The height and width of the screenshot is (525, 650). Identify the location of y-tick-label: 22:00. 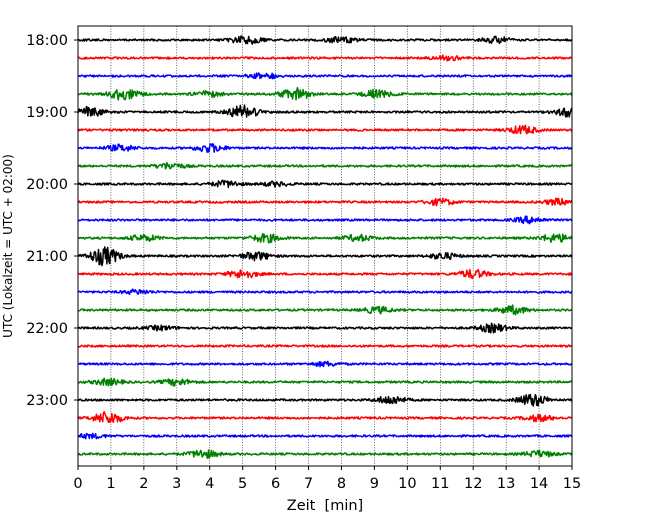
(47, 329).